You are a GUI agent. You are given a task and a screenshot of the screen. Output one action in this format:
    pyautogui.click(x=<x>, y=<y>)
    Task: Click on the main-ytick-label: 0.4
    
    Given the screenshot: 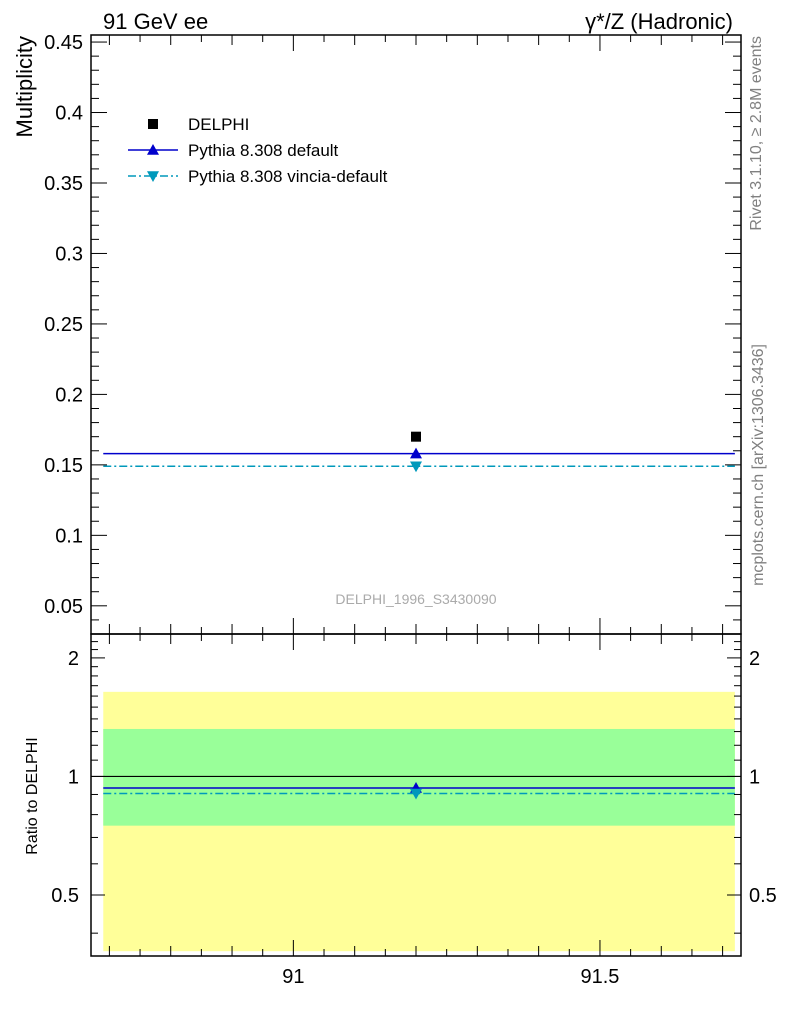 What is the action you would take?
    pyautogui.click(x=69, y=114)
    